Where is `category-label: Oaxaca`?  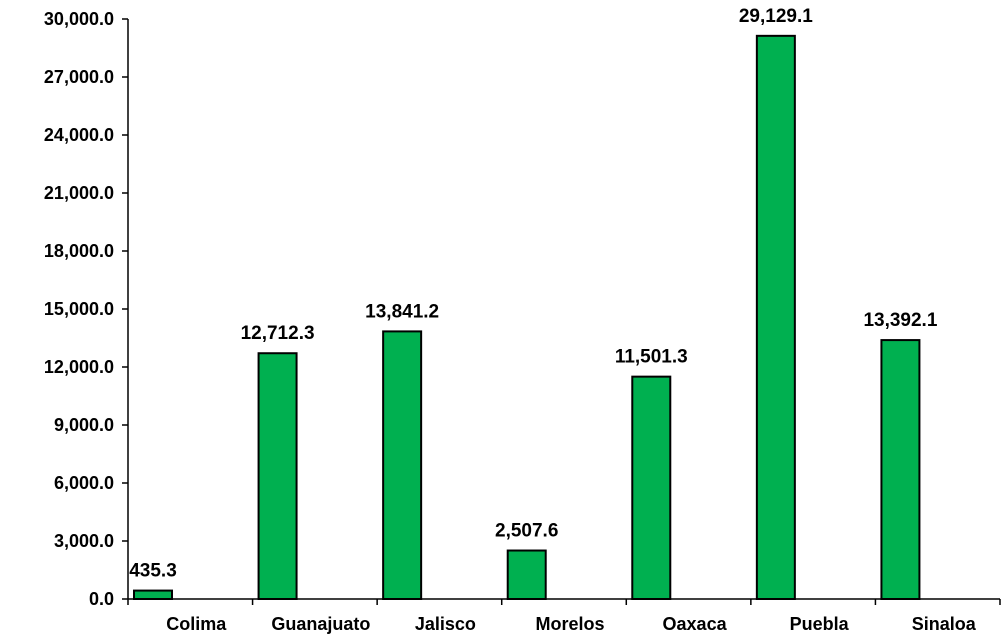
category-label: Oaxaca is located at coordinates (695, 624).